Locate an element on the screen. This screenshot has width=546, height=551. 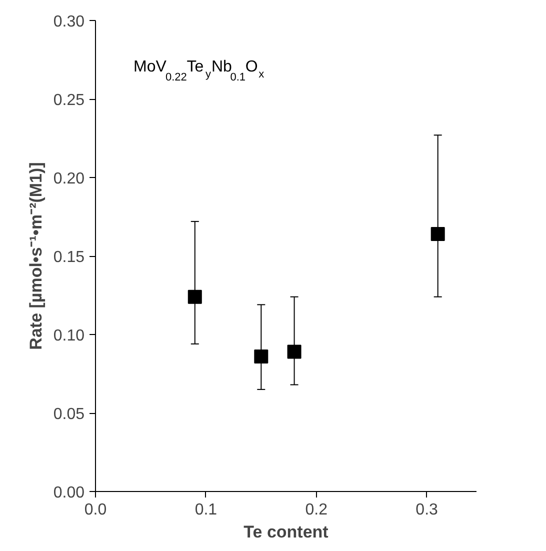
x-tick-label: 0.1 is located at coordinates (206, 510).